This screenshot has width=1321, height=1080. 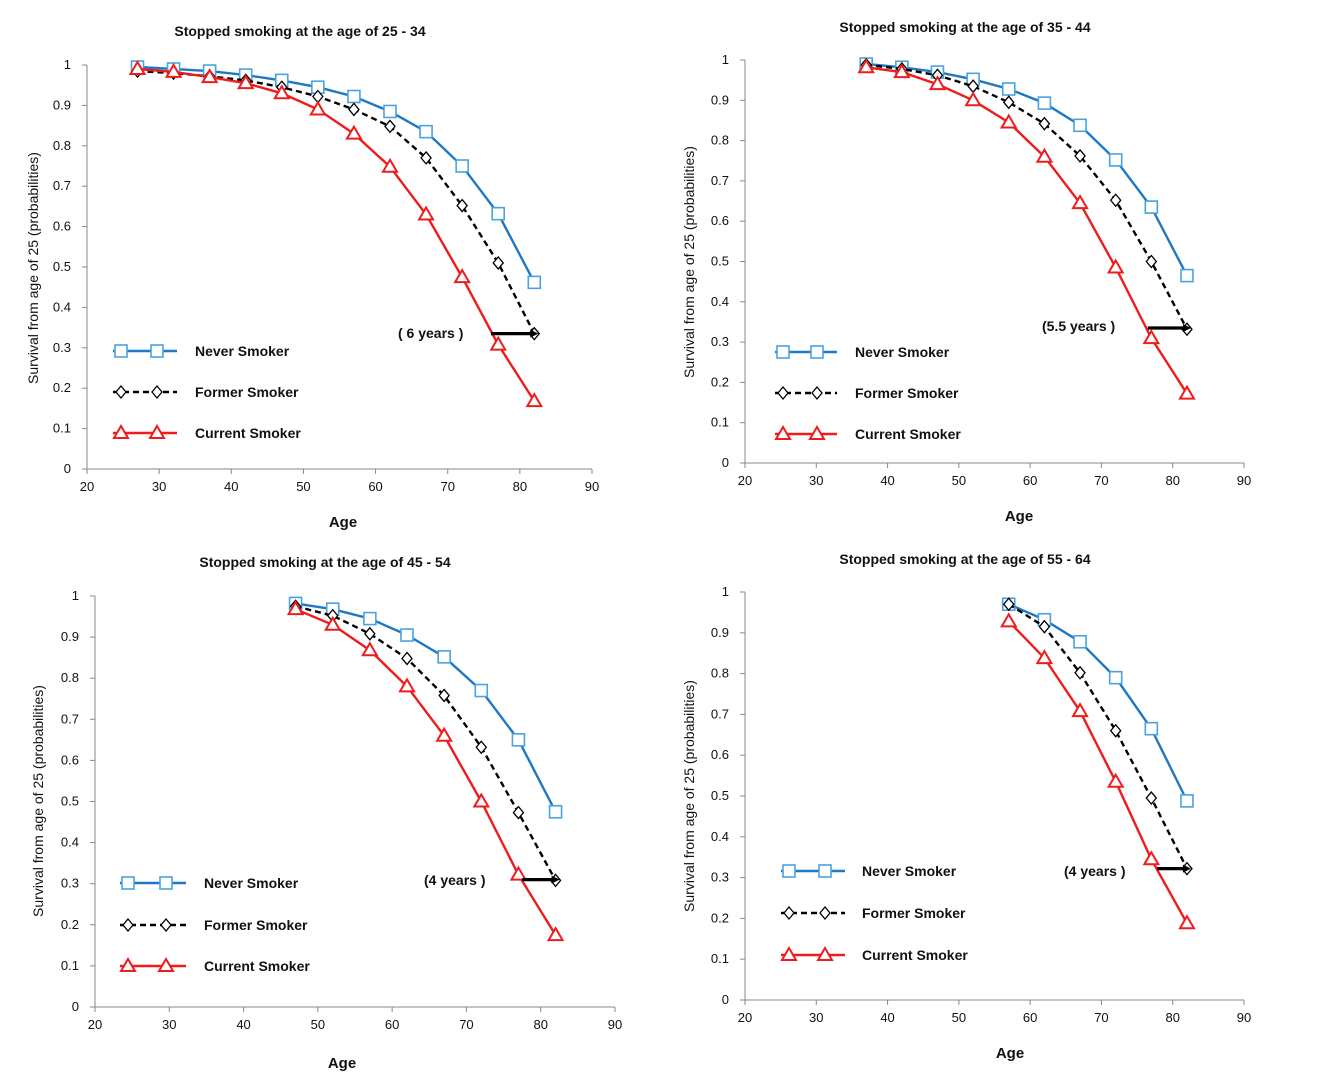 What do you see at coordinates (299, 31) in the screenshot?
I see `chart-title: Stopped smoking at the age of 25 - 34` at bounding box center [299, 31].